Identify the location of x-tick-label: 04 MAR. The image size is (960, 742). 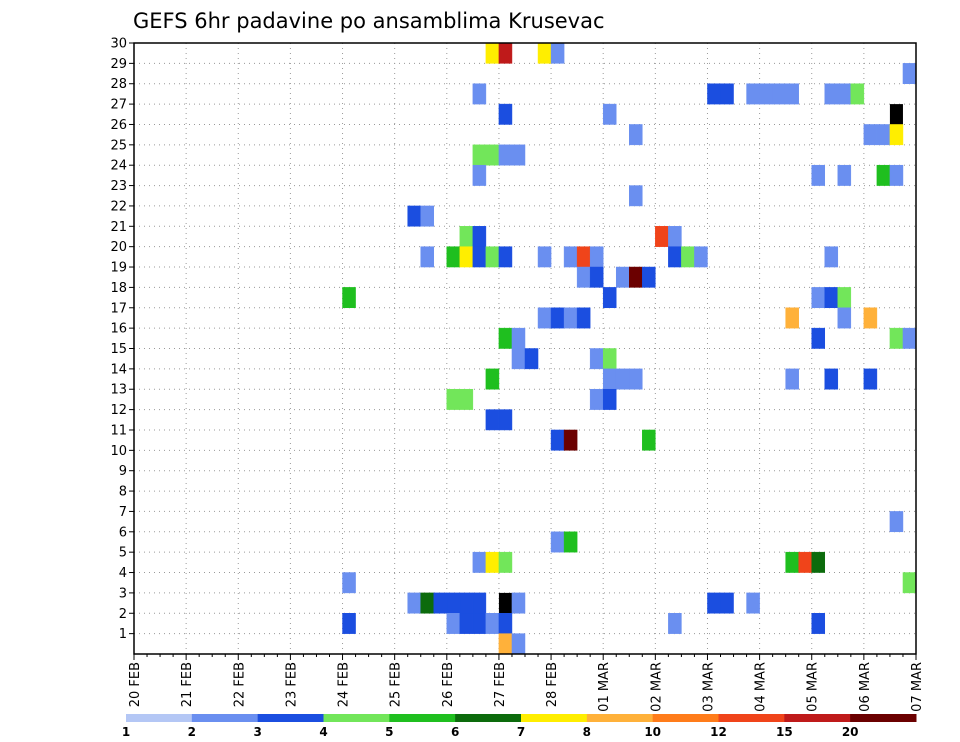
(761, 687).